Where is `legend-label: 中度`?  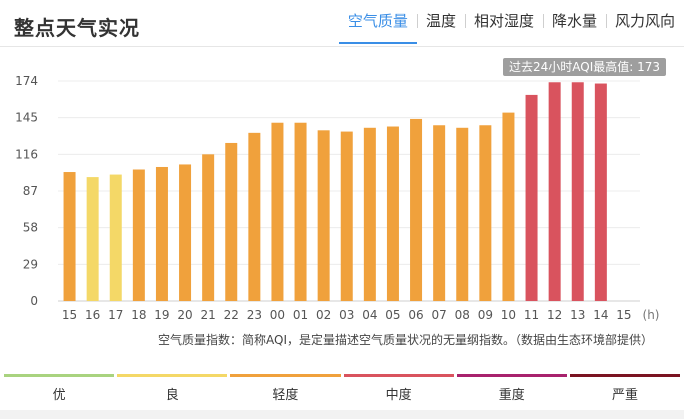 legend-label: 中度 is located at coordinates (398, 395).